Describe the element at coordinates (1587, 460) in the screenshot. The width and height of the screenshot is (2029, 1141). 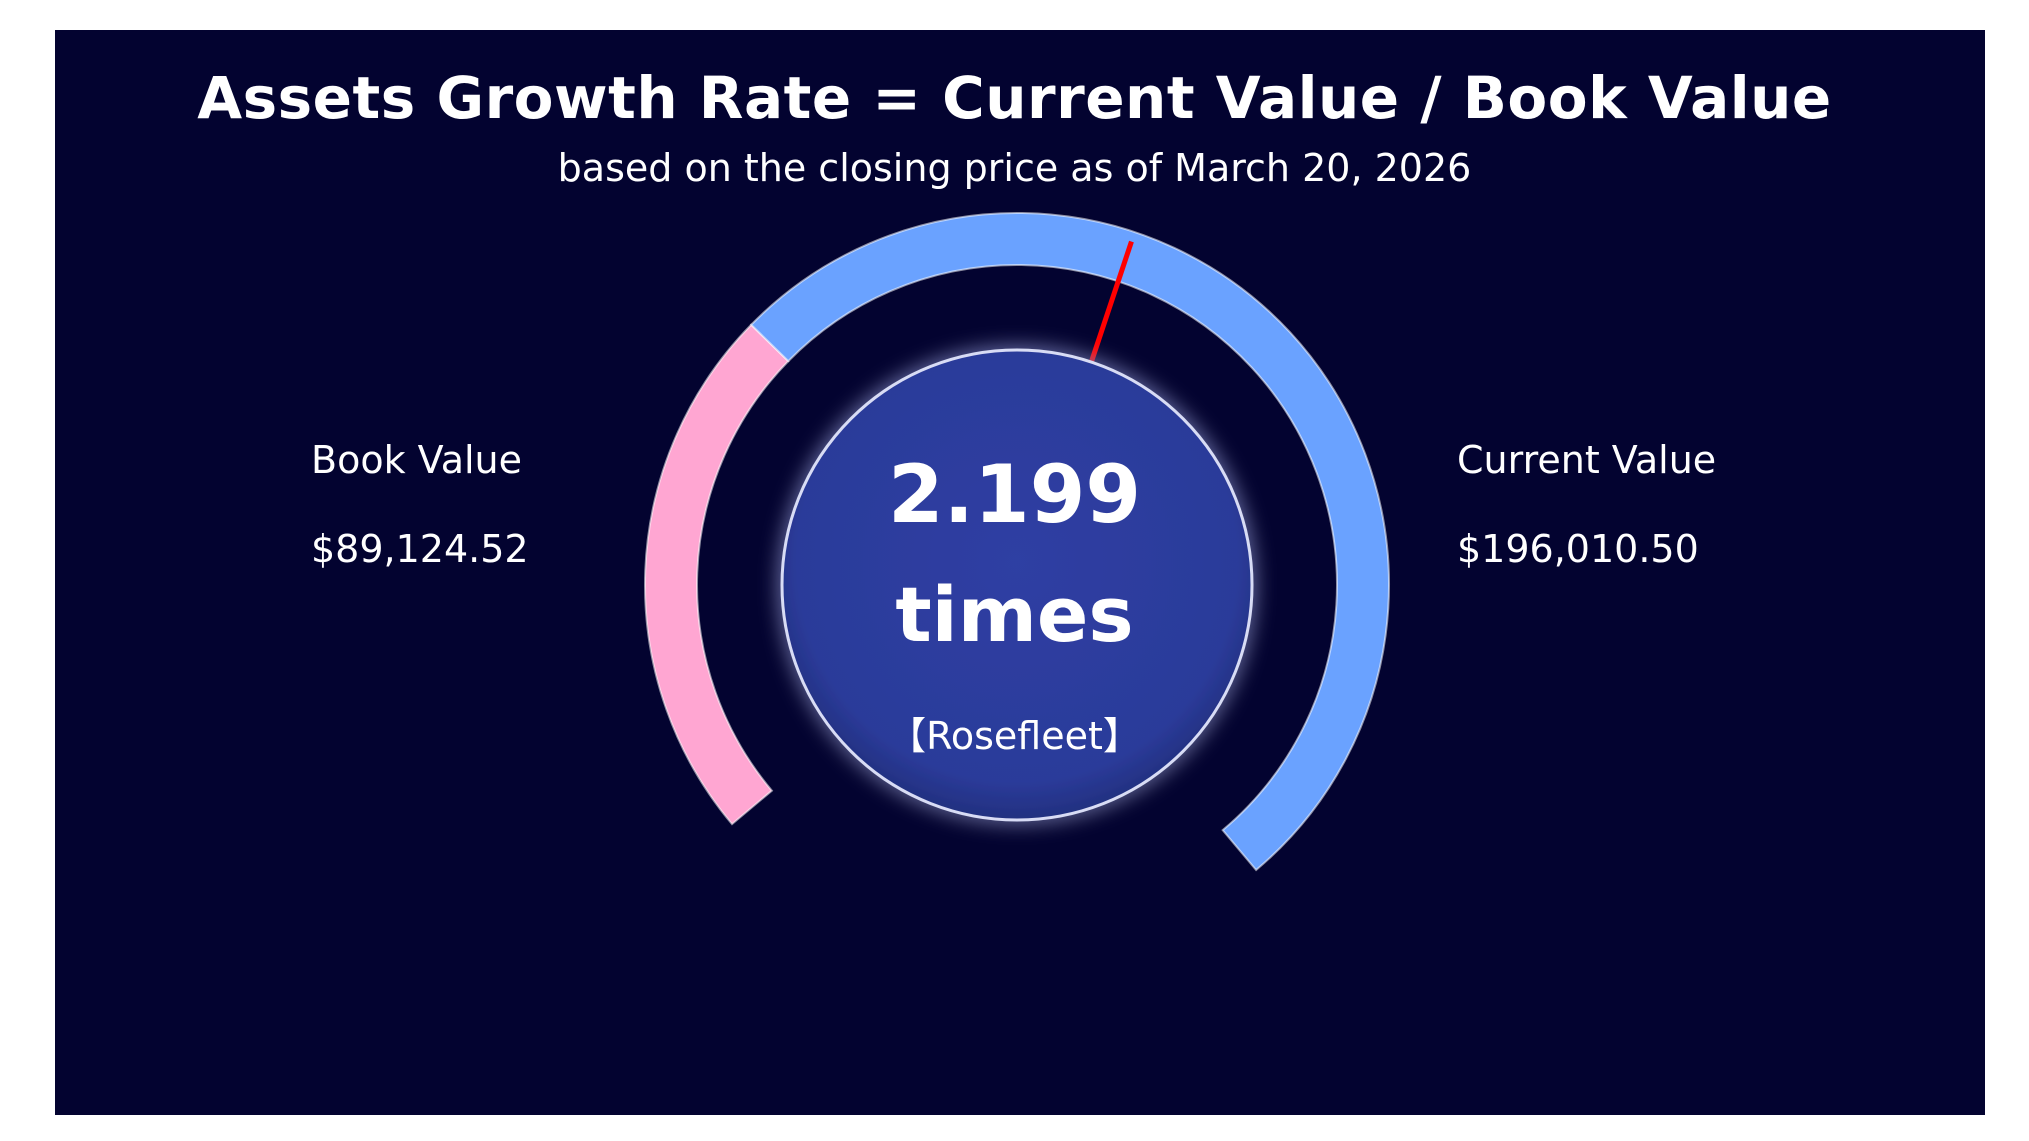
I see `current-value-label: Current Value` at that location.